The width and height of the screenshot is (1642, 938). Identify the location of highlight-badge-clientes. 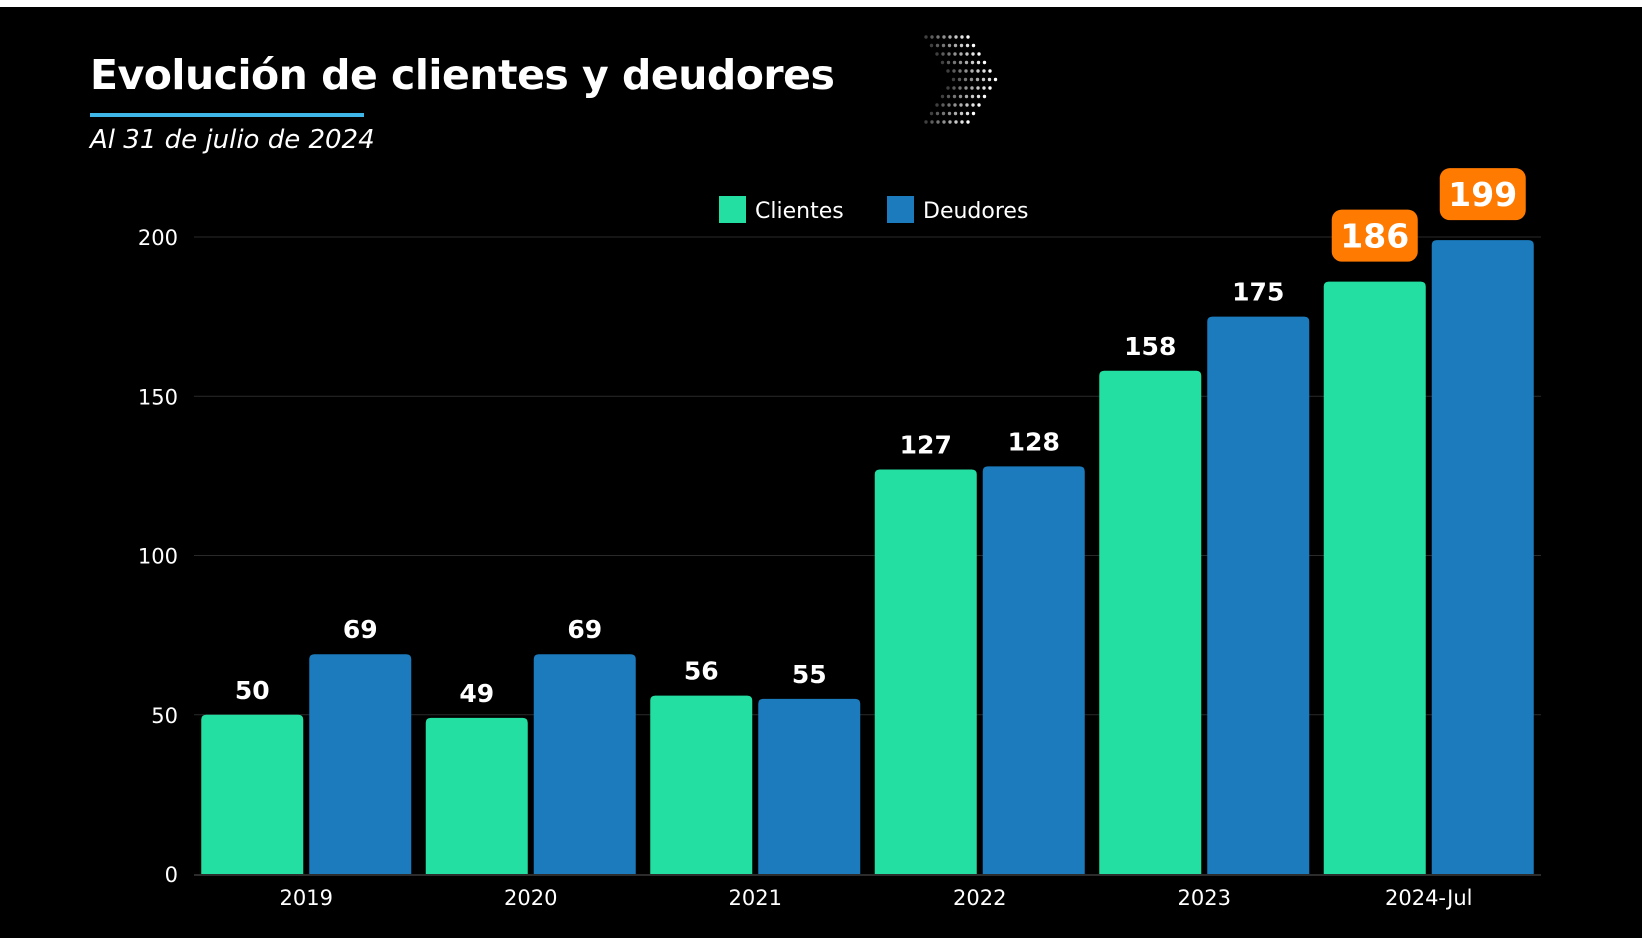
(1374, 235).